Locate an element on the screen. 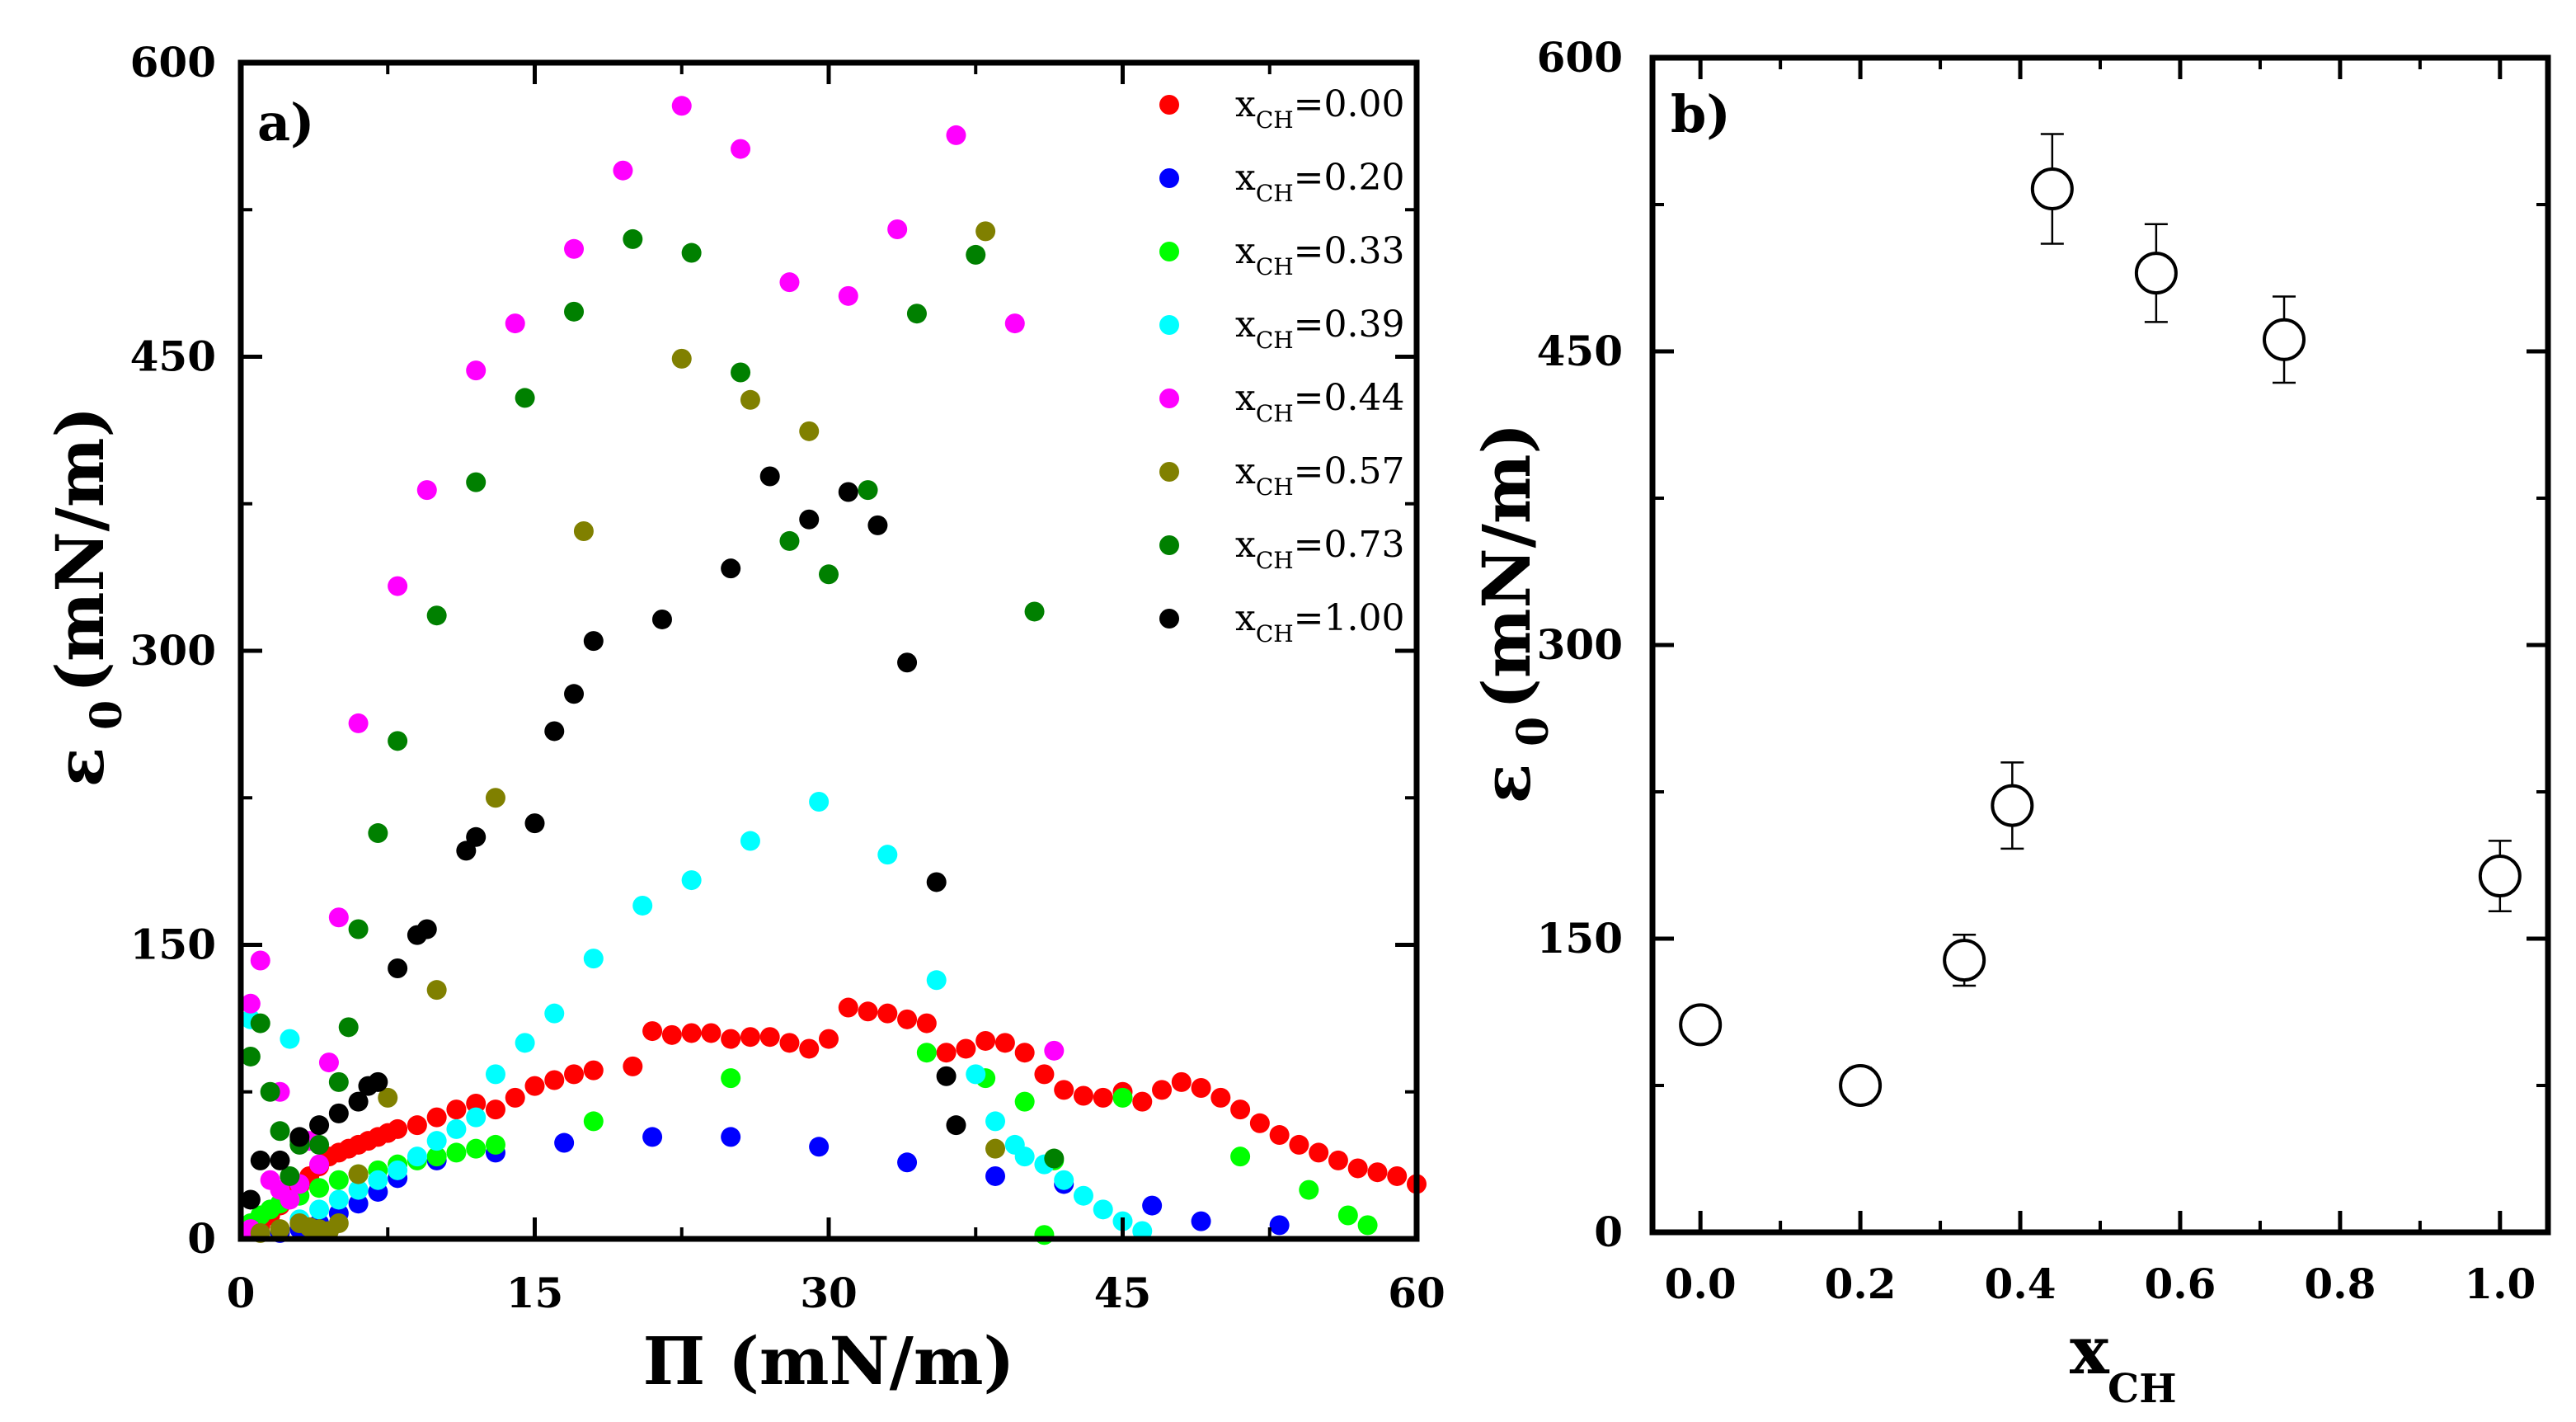  legend-entry-0.57: xCH=0.57 is located at coordinates (1282, 475).